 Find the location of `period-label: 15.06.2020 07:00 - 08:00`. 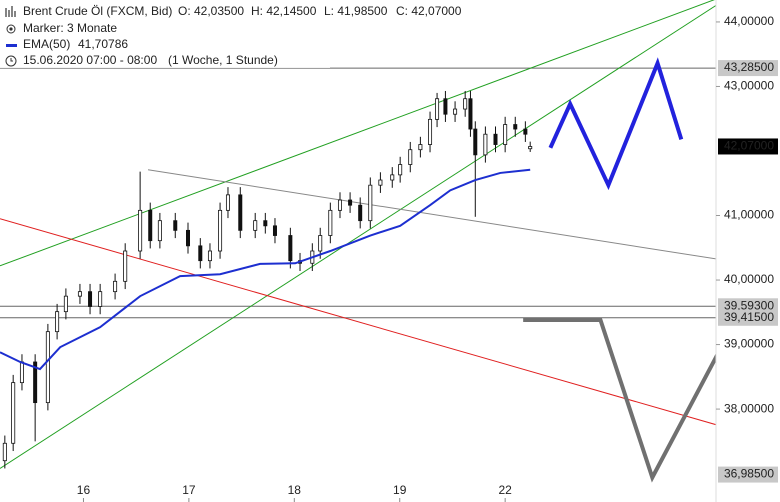

period-label: 15.06.2020 07:00 - 08:00 is located at coordinates (90, 60).